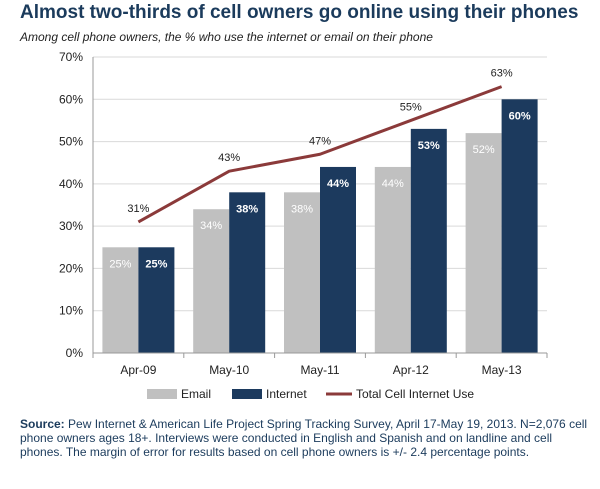 Image resolution: width=600 pixels, height=489 pixels. Describe the element at coordinates (415, 394) in the screenshot. I see `legend-total-label: Total Cell Internet Use` at that location.